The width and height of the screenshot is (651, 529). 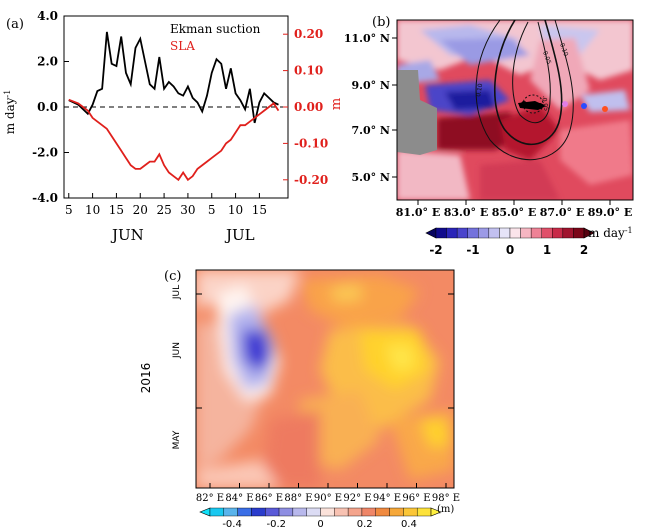 What do you see at coordinates (565, 104) in the screenshot?
I see `station-marker-magenta` at bounding box center [565, 104].